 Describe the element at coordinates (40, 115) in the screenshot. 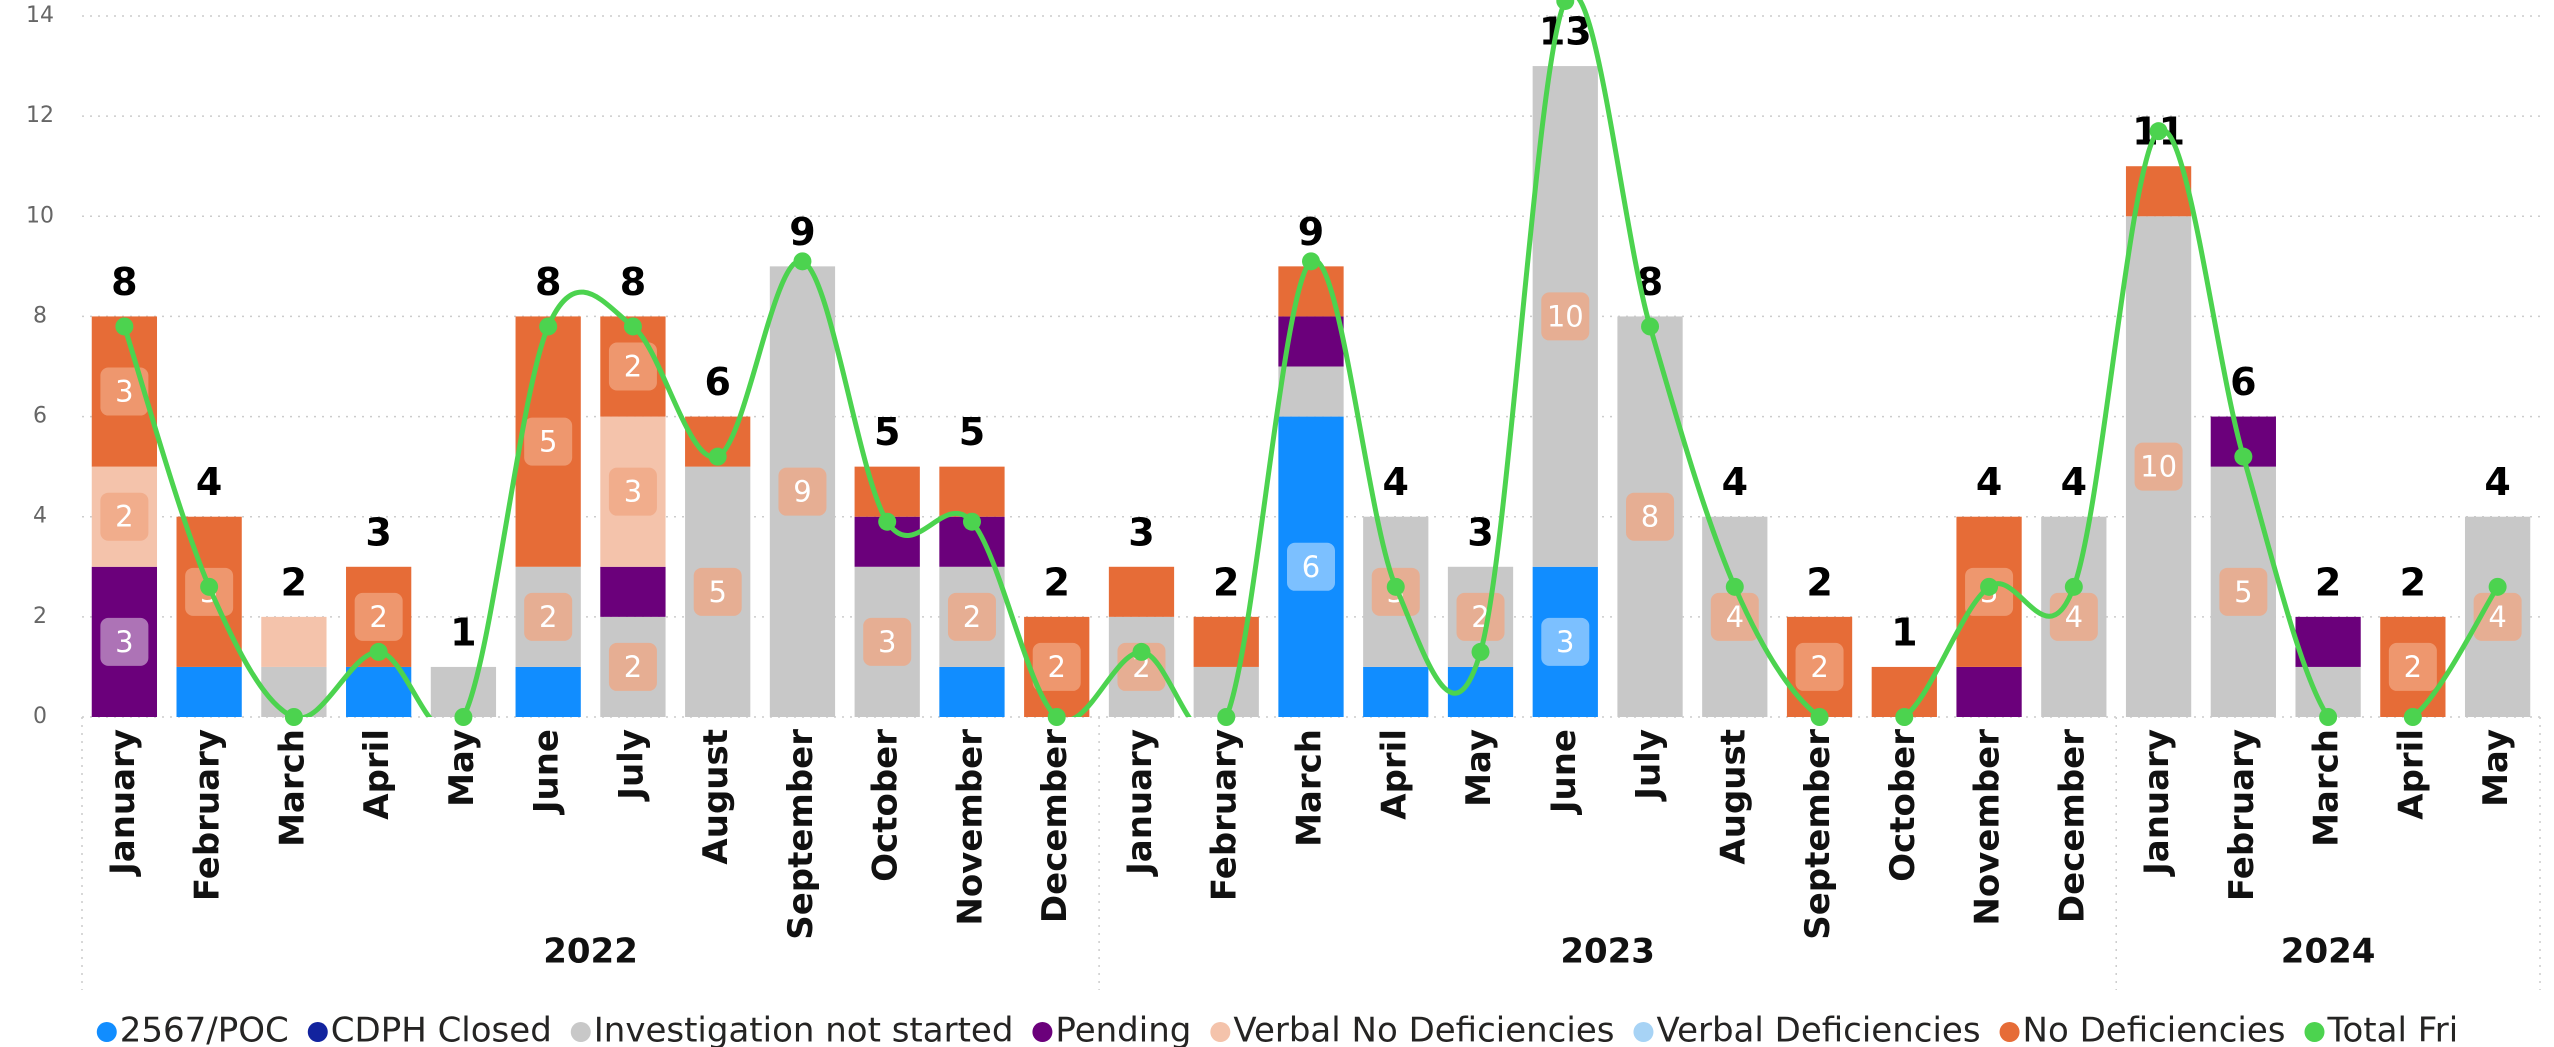

I see `y-tick-label: 12` at that location.